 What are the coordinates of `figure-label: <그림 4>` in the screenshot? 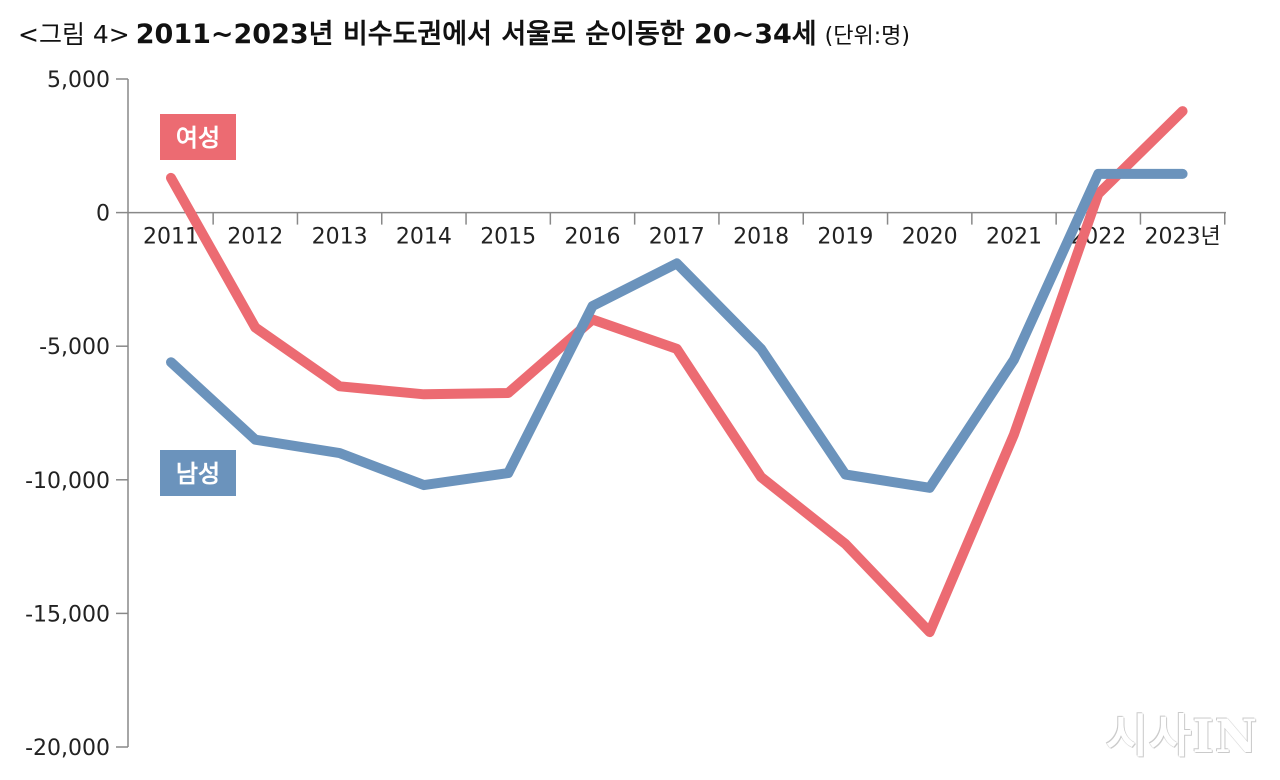 It's located at (74, 34).